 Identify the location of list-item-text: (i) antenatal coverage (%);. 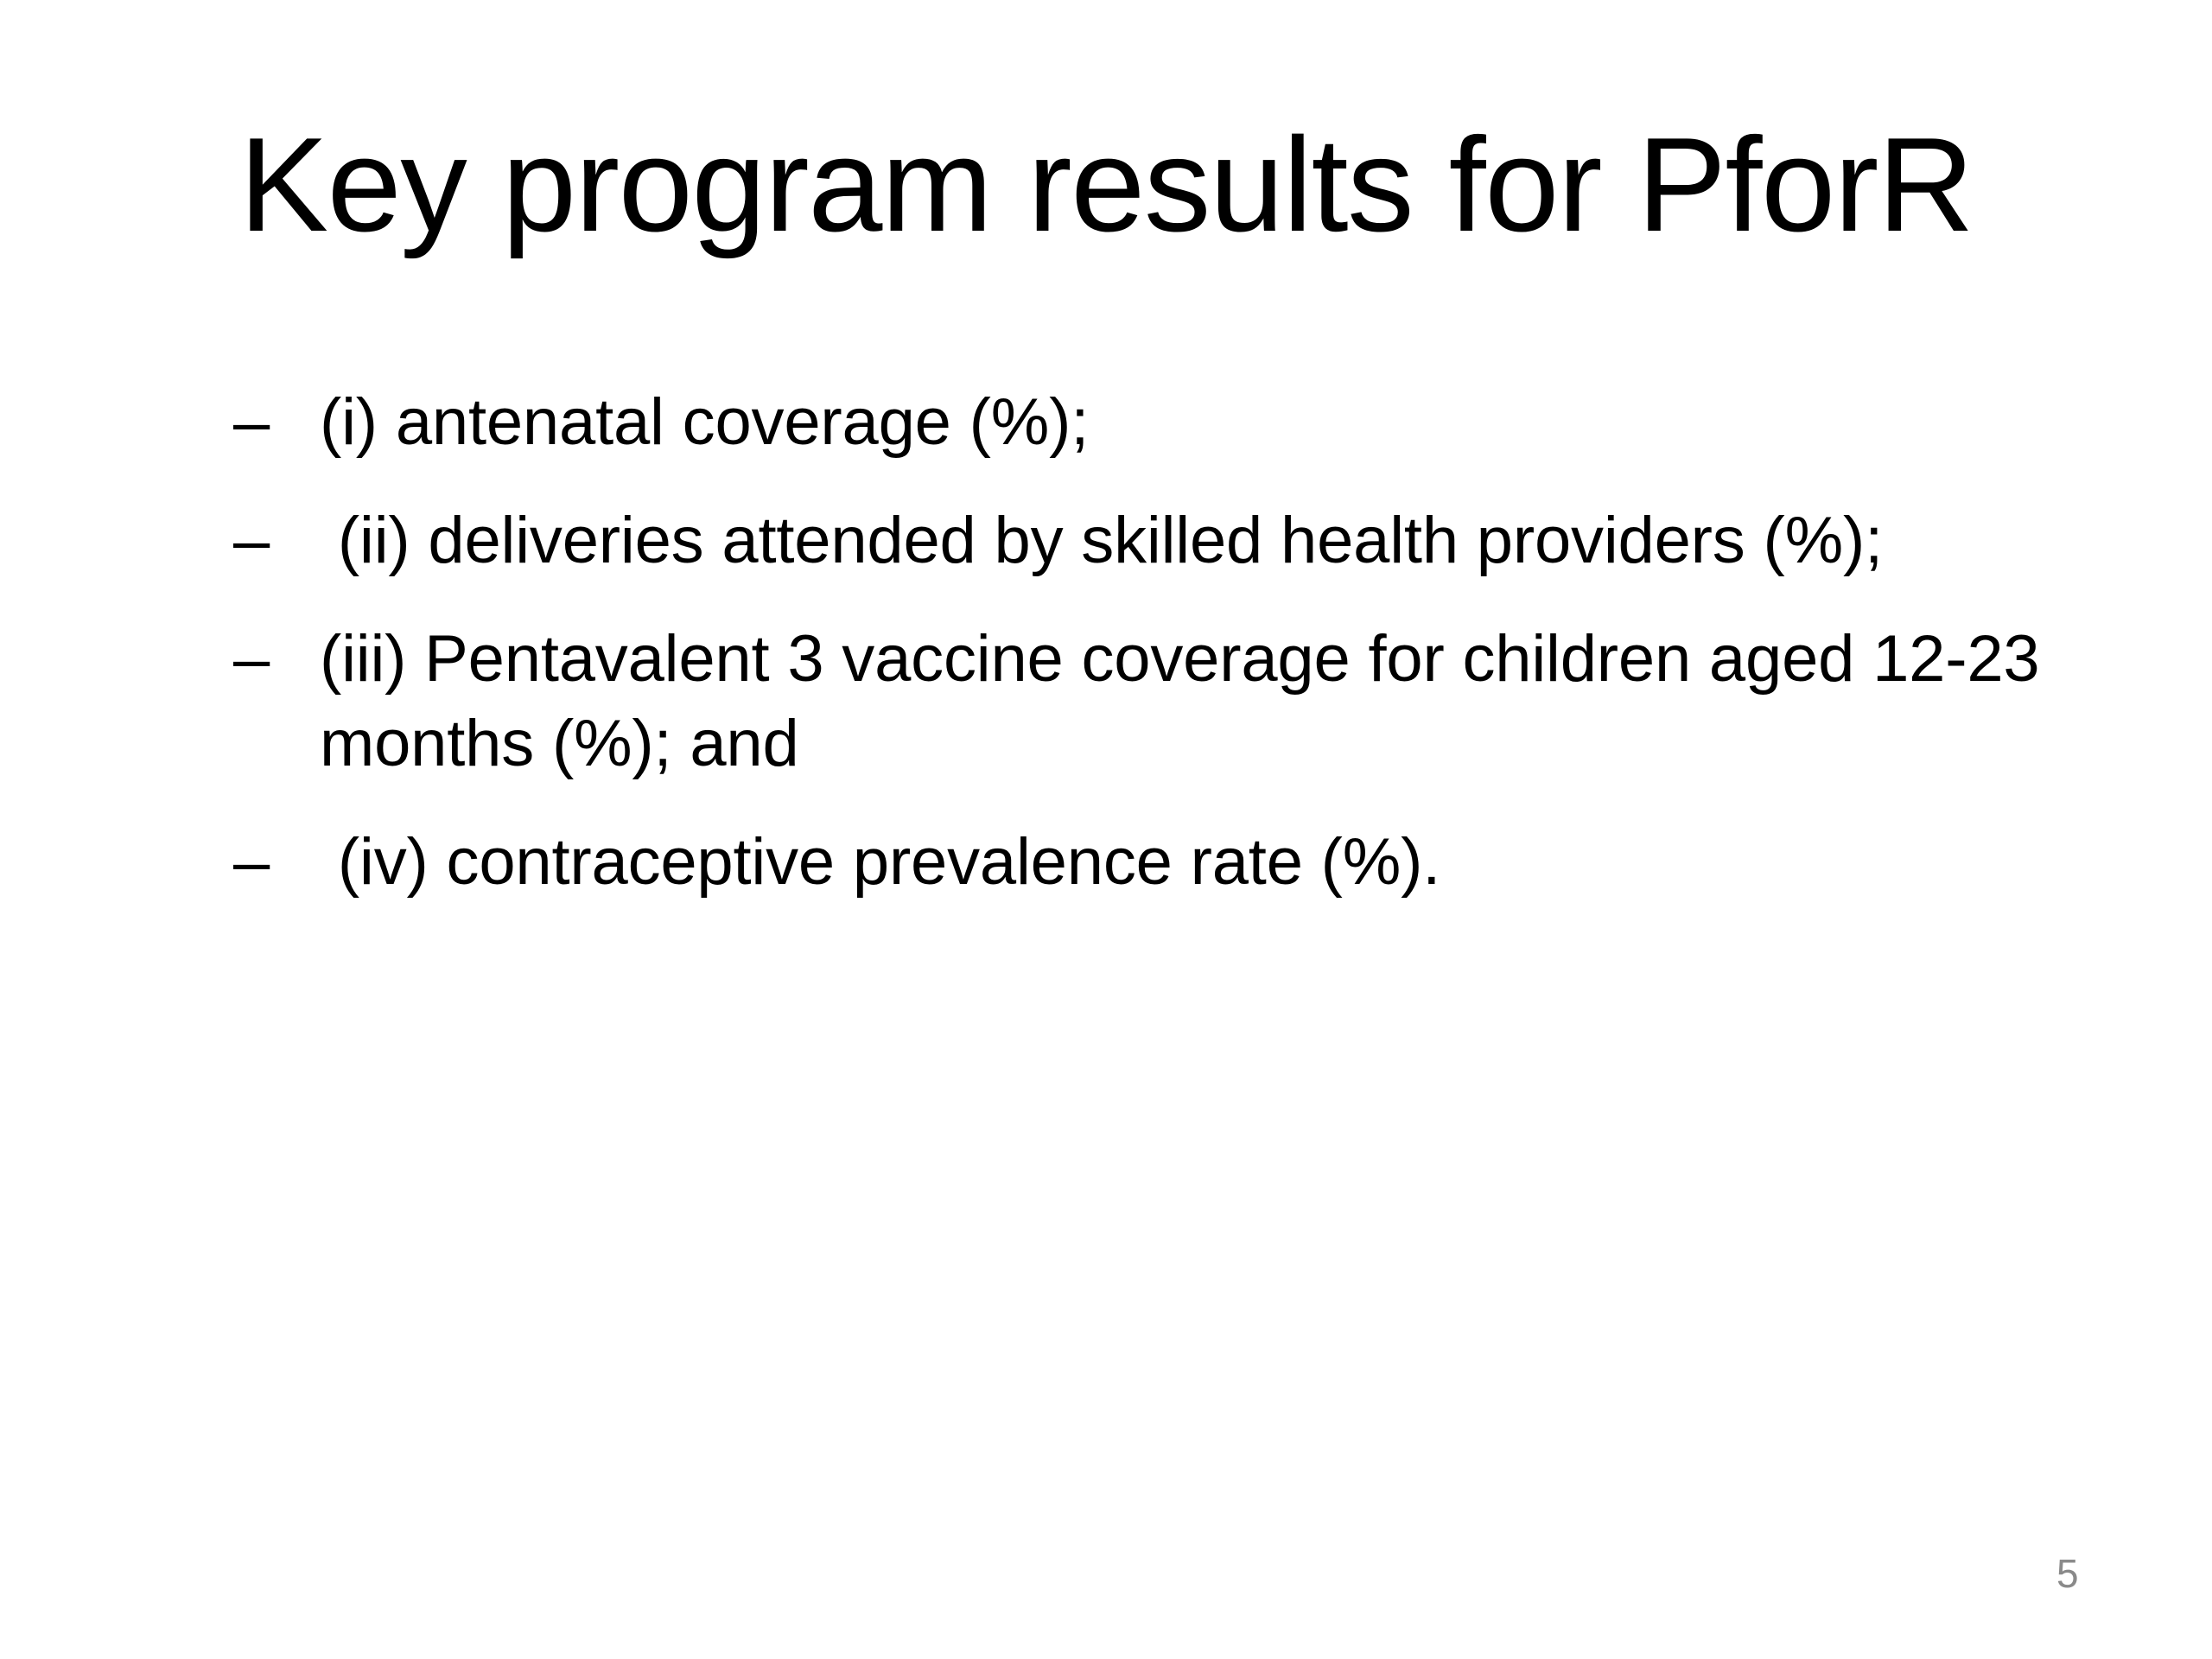
(705, 422).